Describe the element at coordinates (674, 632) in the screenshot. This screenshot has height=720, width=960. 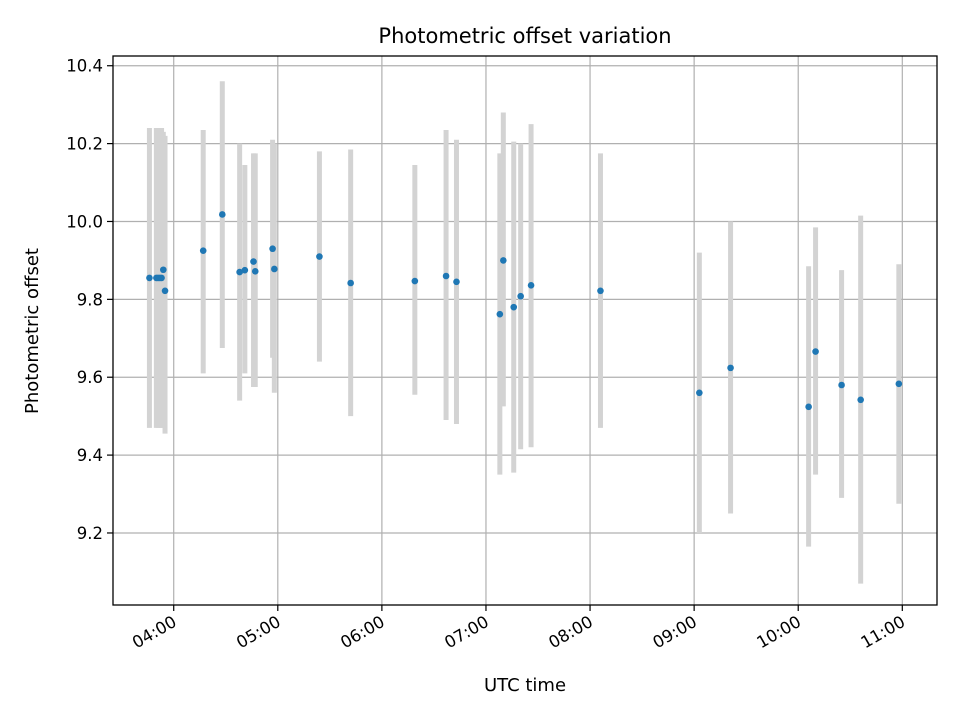
I see `x-tick-label: 09:00` at that location.